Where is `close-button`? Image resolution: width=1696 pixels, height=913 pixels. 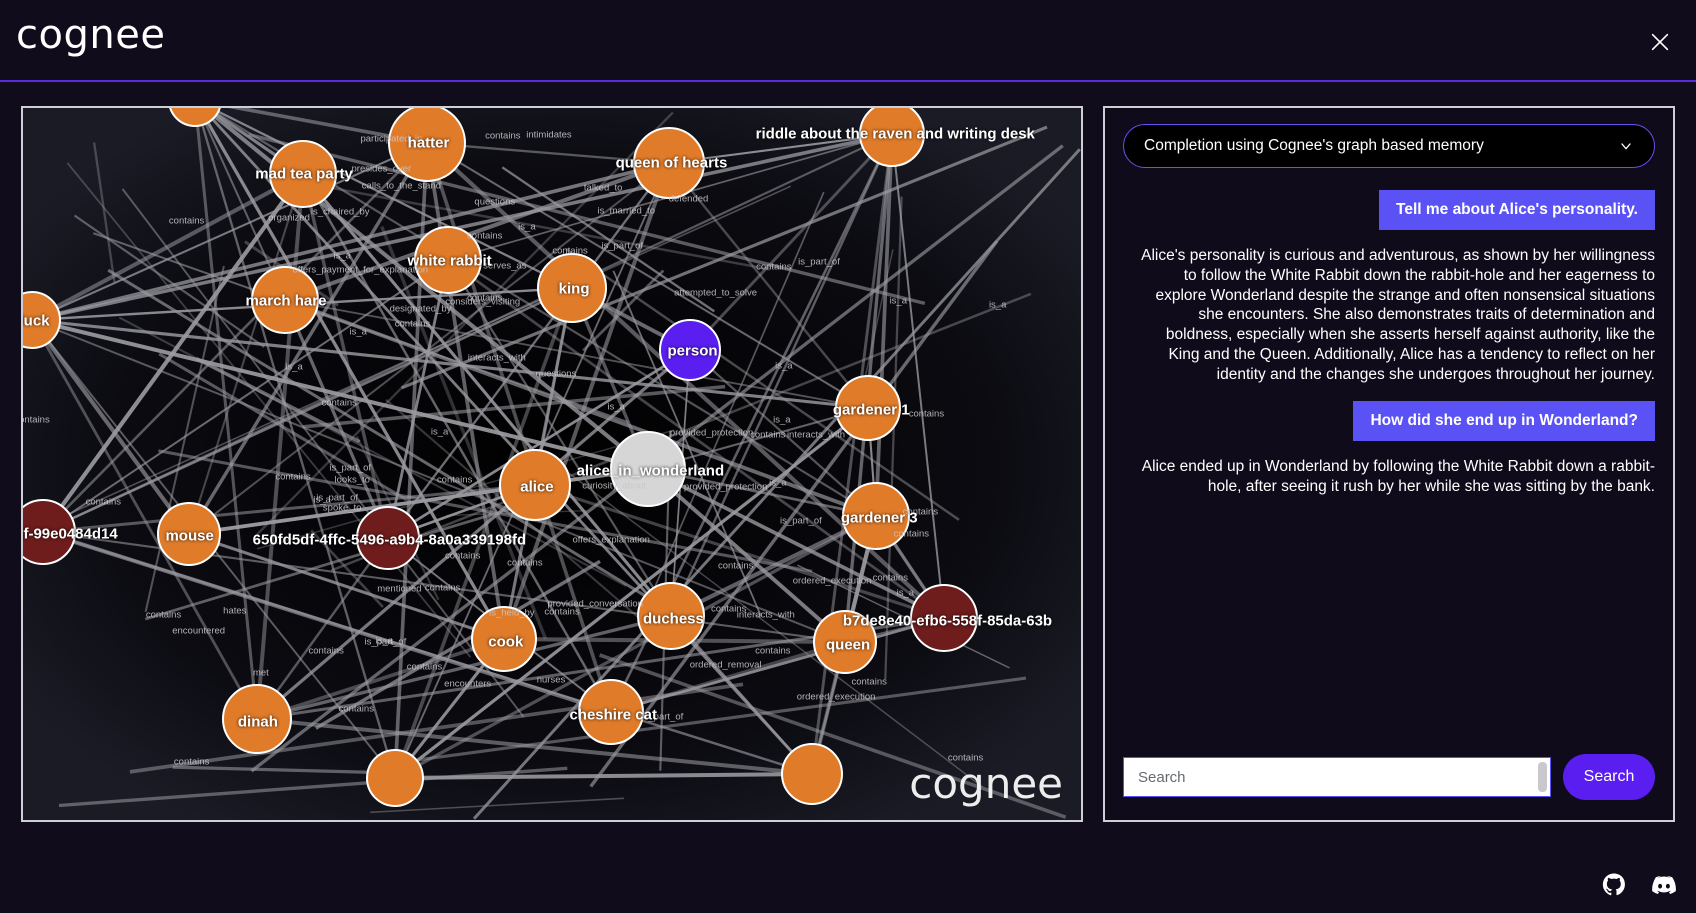 close-button is located at coordinates (1660, 42).